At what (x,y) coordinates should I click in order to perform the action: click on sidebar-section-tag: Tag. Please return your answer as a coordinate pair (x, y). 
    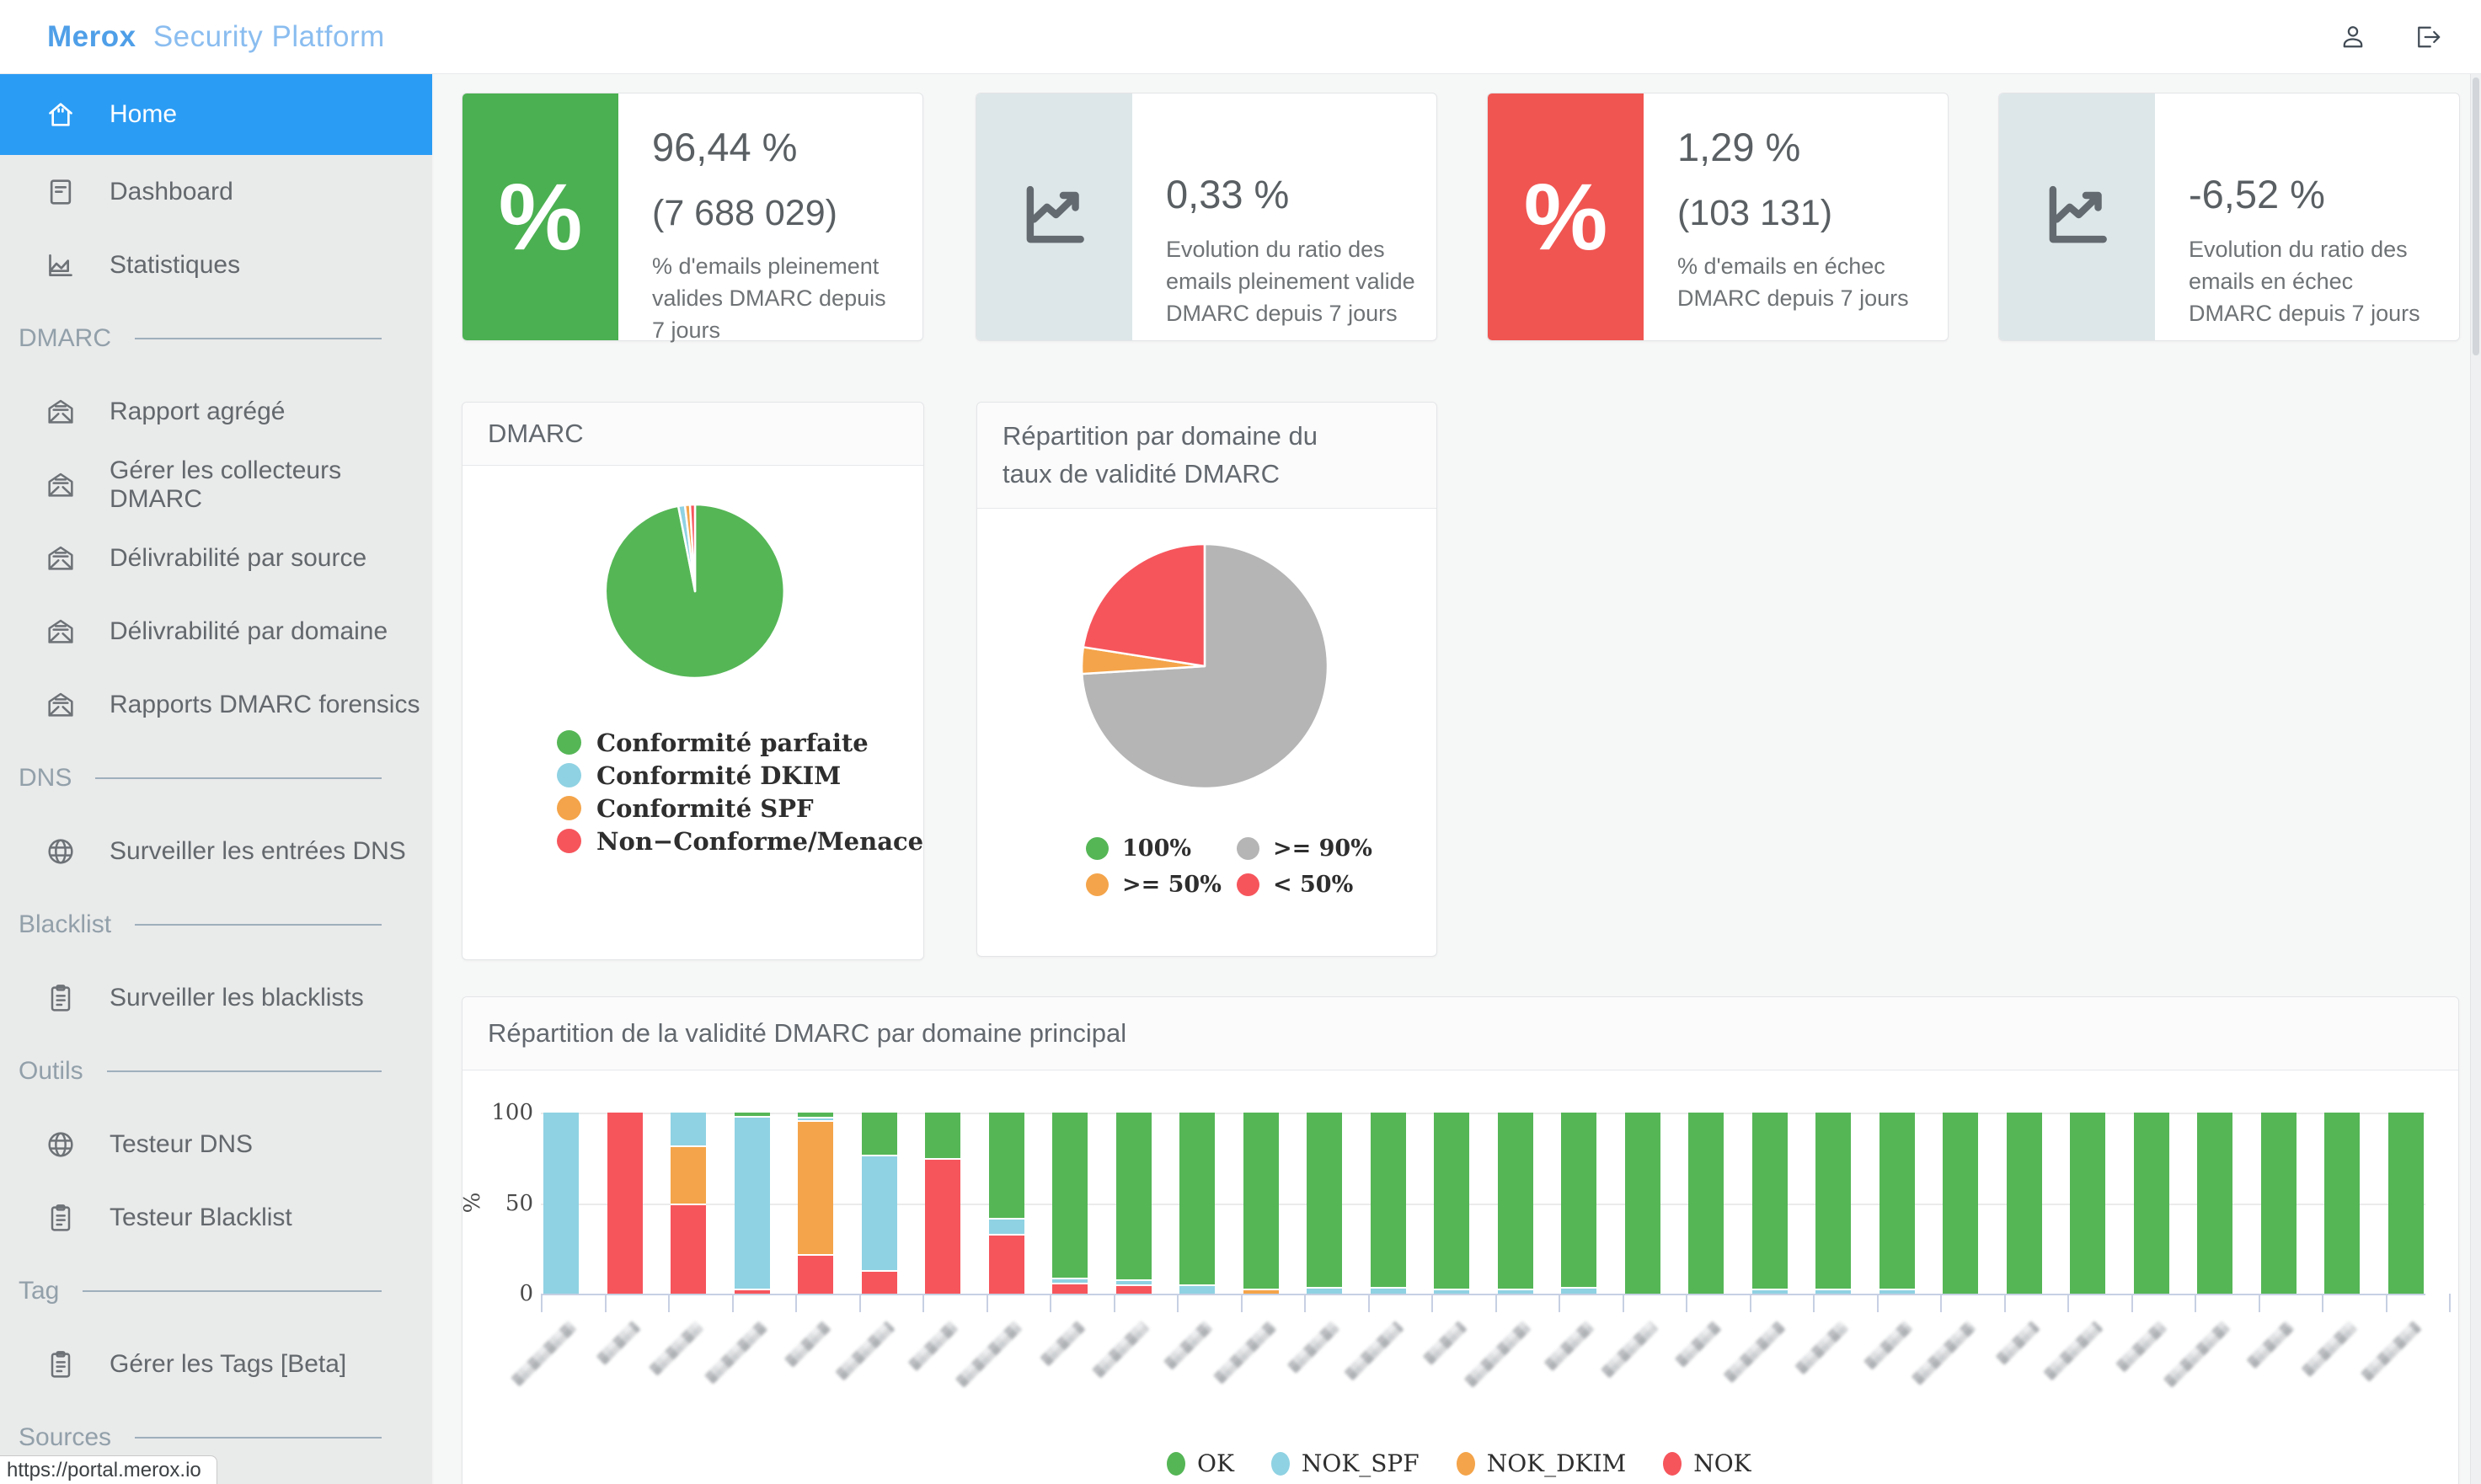
    Looking at the image, I should click on (216, 1291).